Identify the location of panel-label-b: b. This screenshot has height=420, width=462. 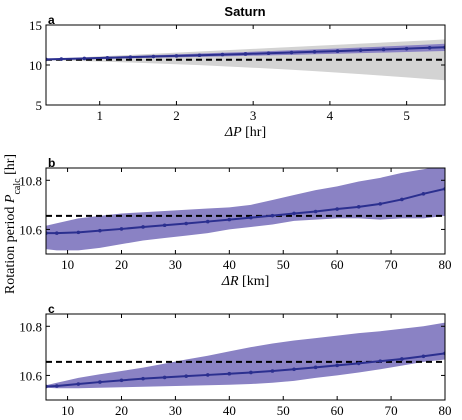
(51, 163).